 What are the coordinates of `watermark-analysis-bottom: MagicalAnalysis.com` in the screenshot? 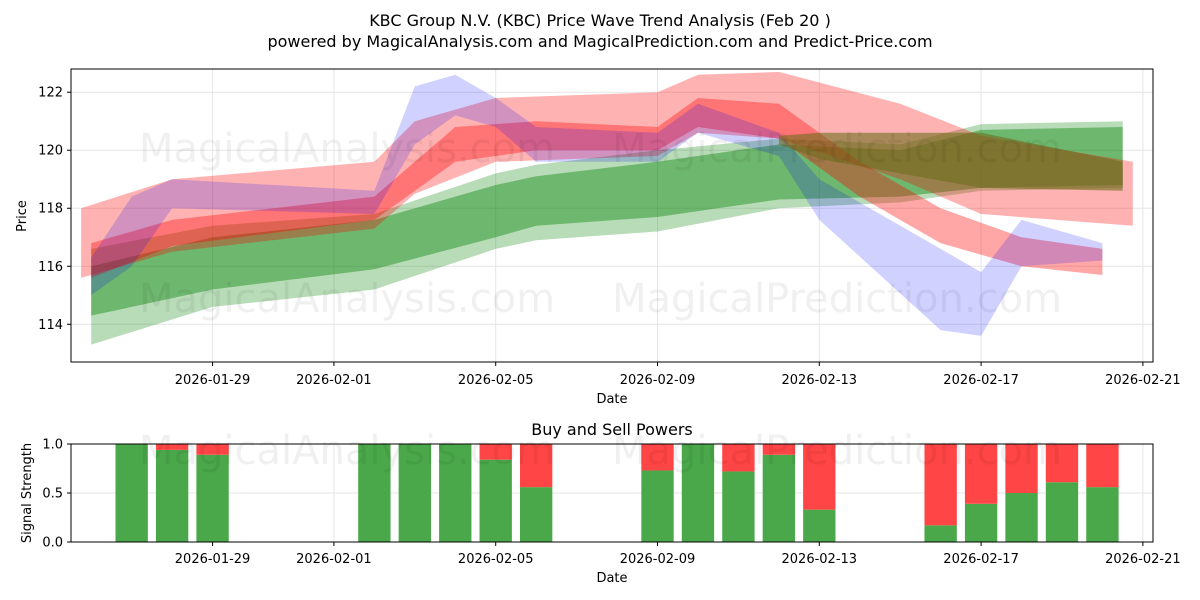 It's located at (347, 451).